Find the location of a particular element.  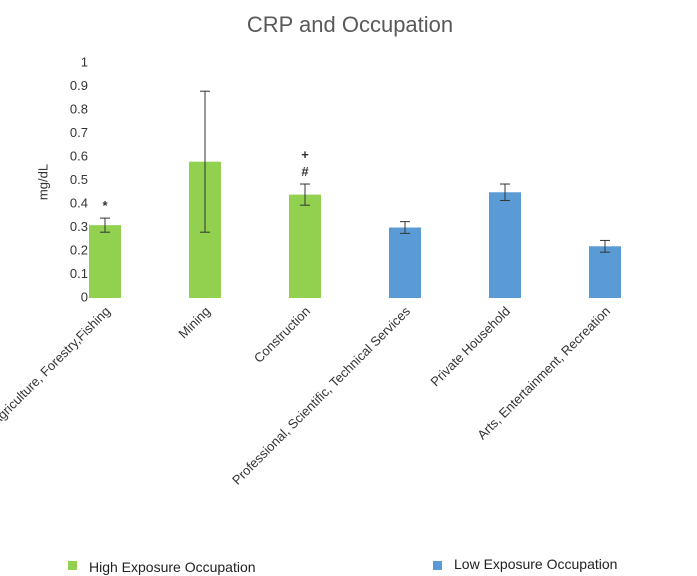

y-tick-label: 0.7 is located at coordinates (79, 132).